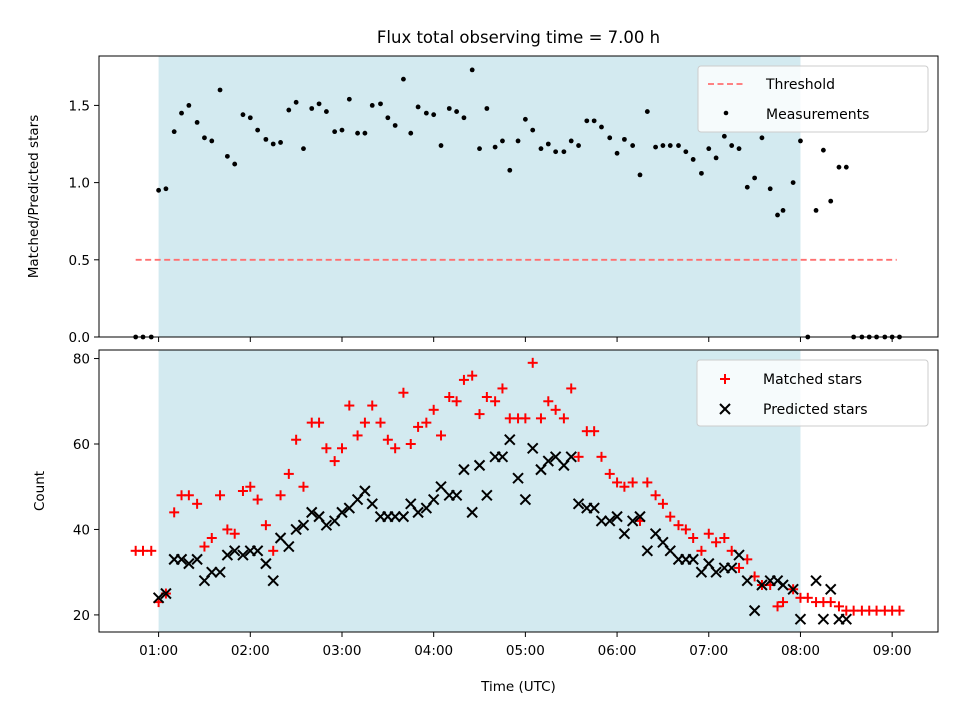 The image size is (960, 720). I want to click on x-tick-label: 05:00, so click(525, 651).